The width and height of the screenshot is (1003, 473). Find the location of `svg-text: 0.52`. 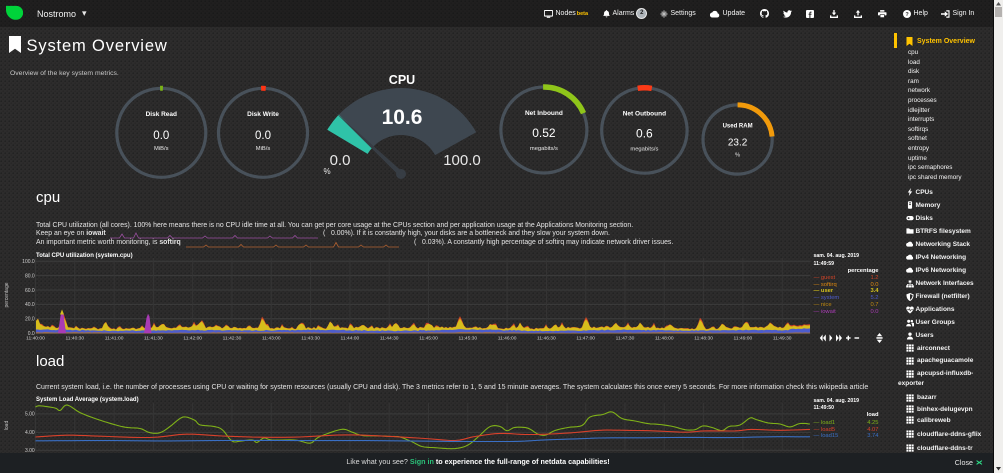

svg-text: 0.52 is located at coordinates (544, 133).